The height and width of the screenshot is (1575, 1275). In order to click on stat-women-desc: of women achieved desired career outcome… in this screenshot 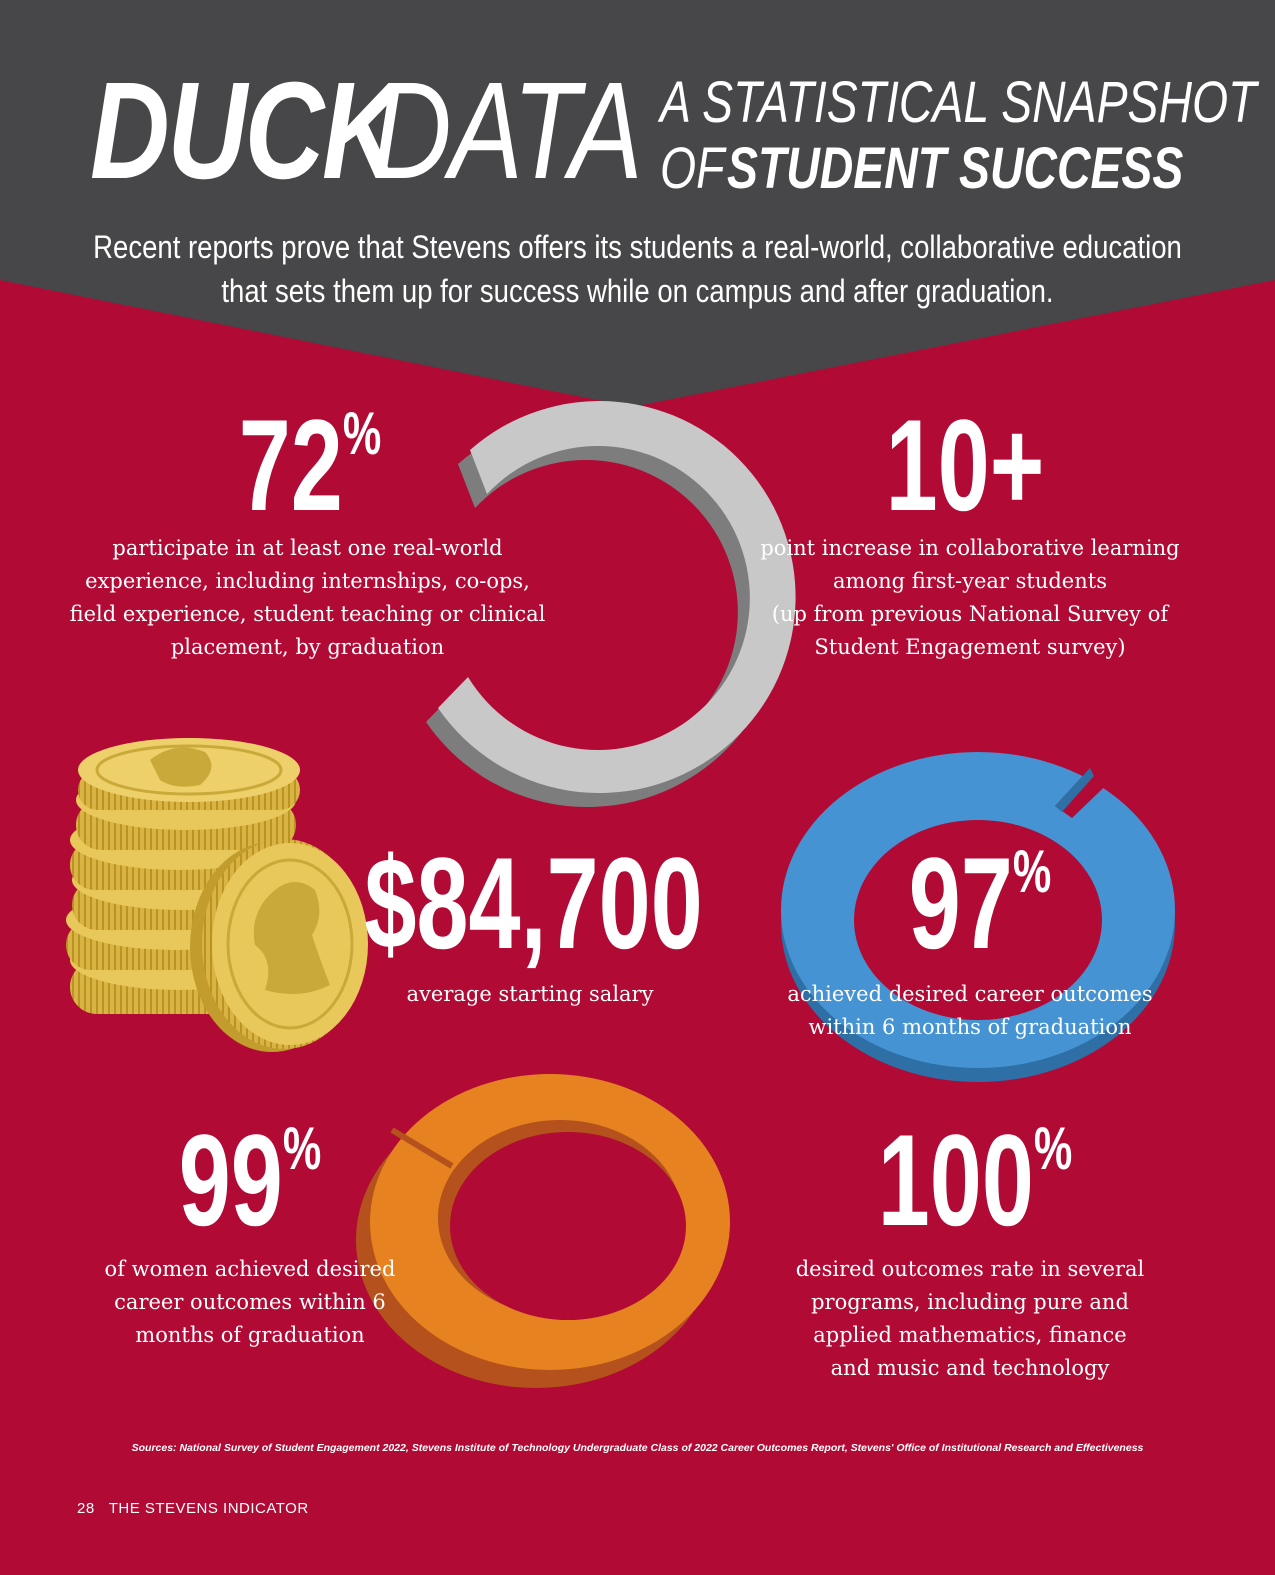, I will do `click(250, 1302)`.